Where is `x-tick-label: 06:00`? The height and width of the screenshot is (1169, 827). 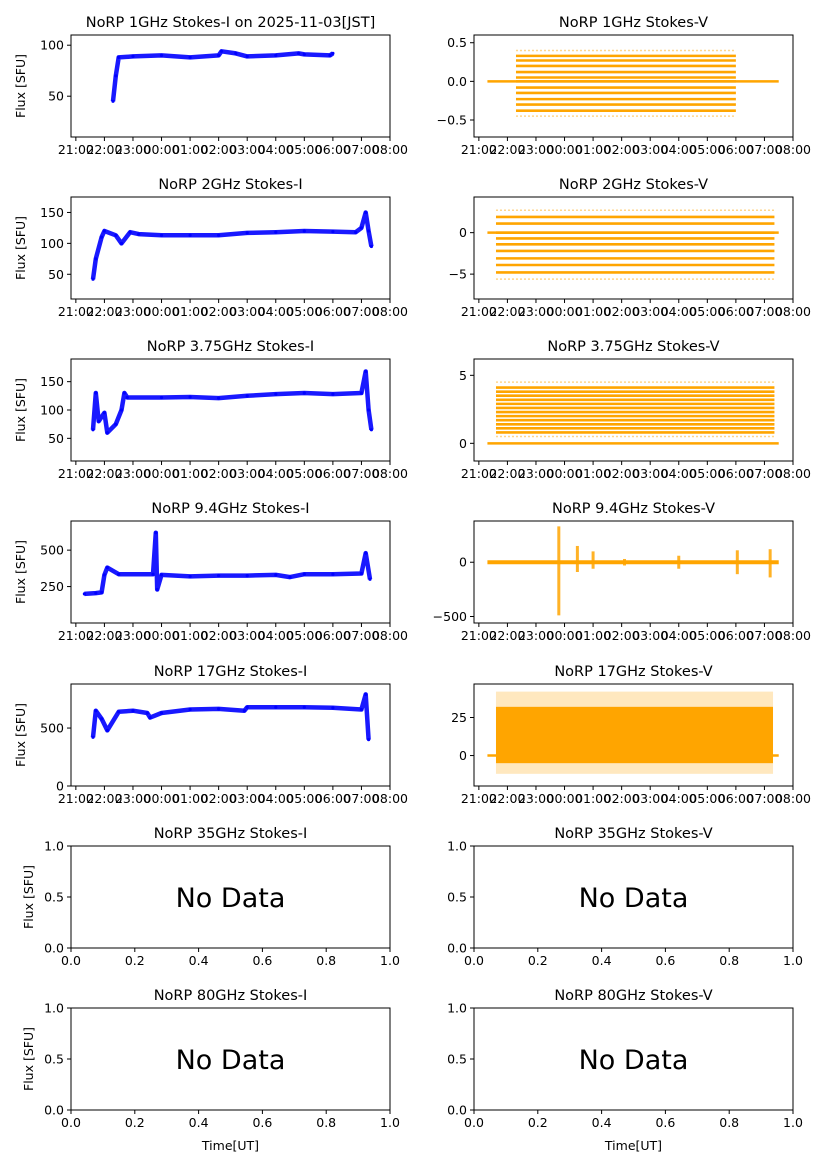
x-tick-label: 06:00 is located at coordinates (333, 473).